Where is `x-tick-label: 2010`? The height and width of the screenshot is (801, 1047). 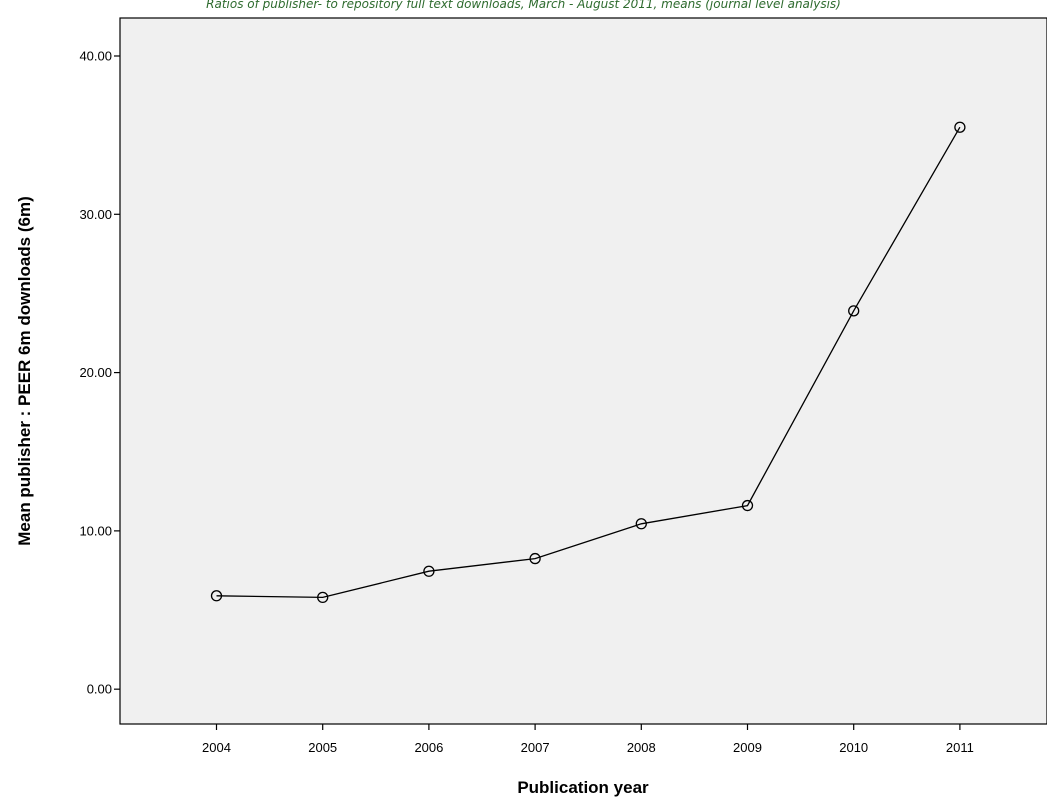 x-tick-label: 2010 is located at coordinates (853, 747).